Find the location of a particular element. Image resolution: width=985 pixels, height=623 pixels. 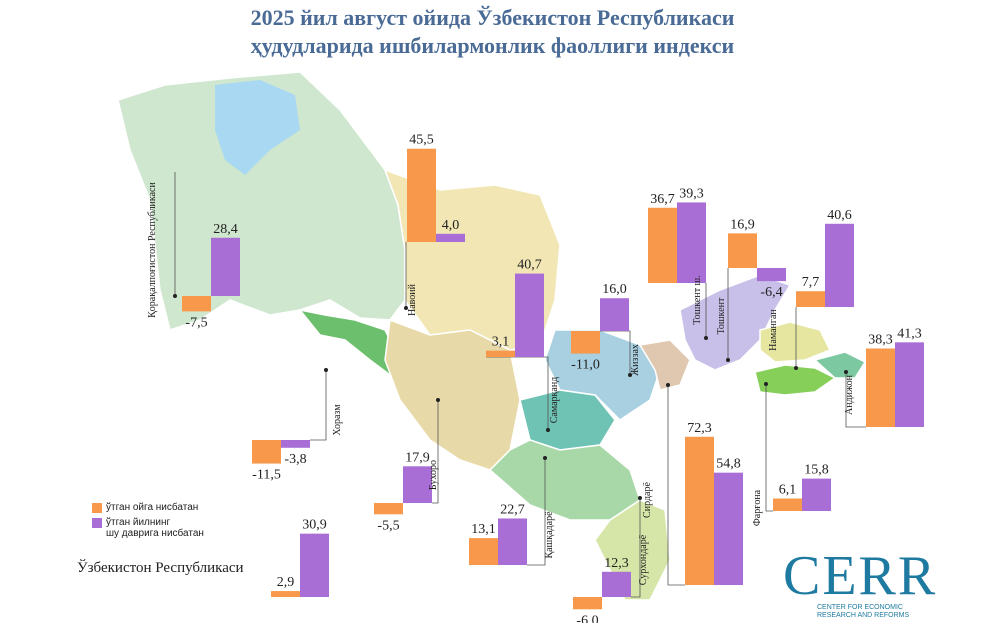

data-label: 39,3 is located at coordinates (691, 193).